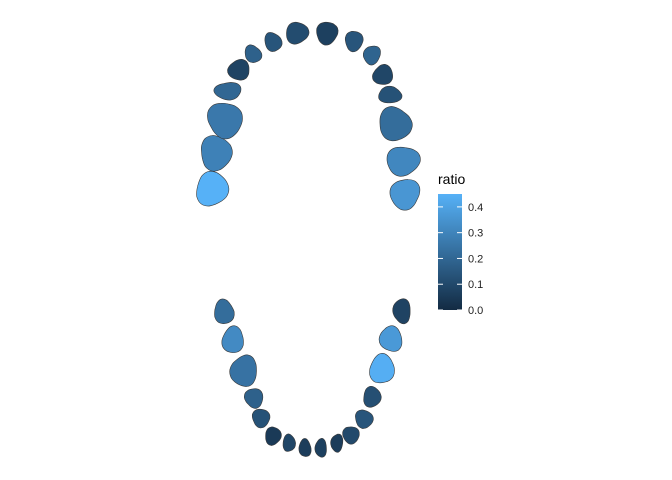 The height and width of the screenshot is (480, 672). What do you see at coordinates (475, 259) in the screenshot?
I see `legend-tick-label: 0.2` at bounding box center [475, 259].